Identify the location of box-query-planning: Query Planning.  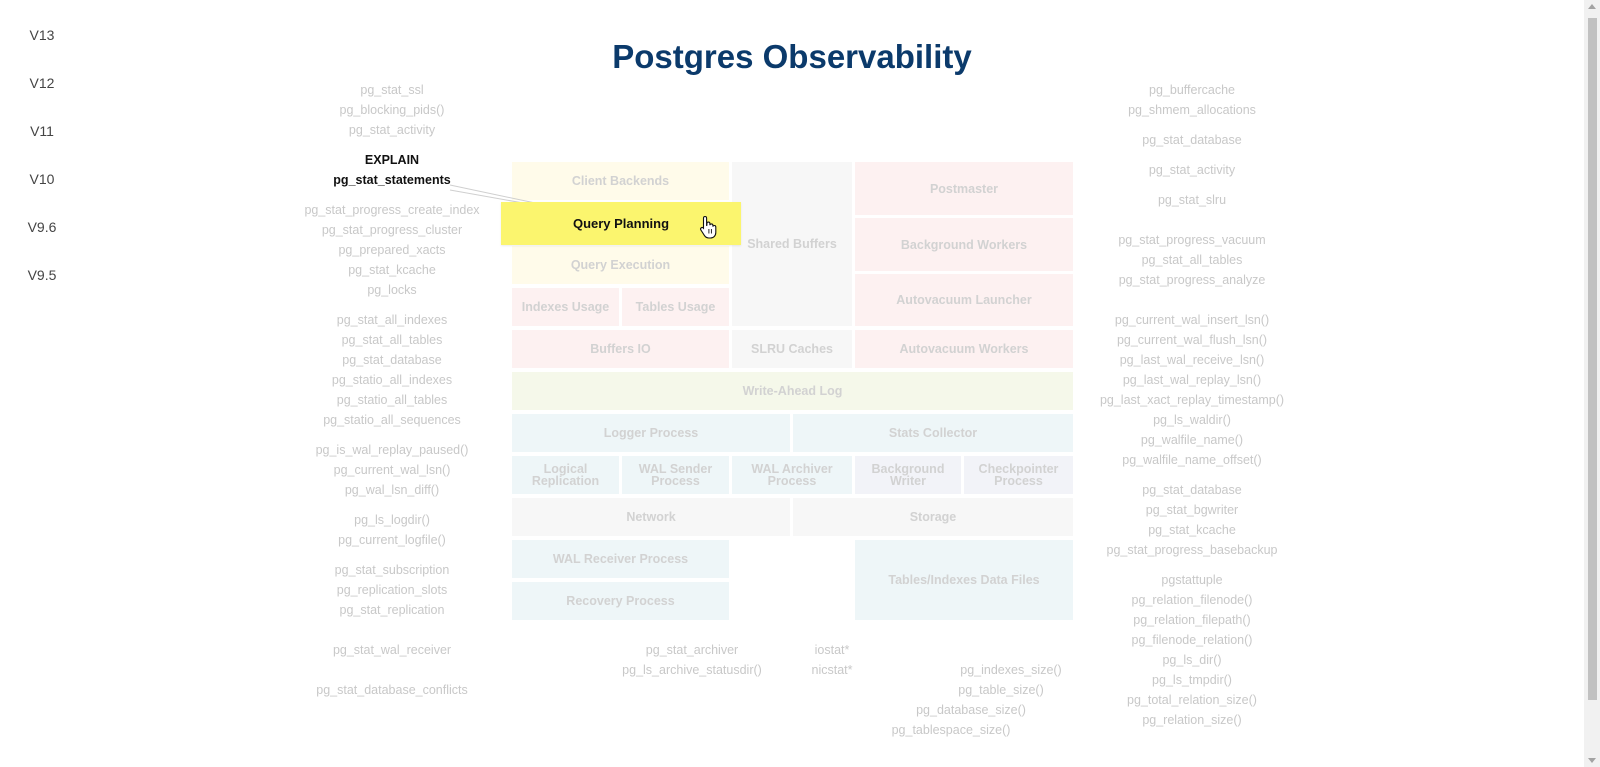
(621, 223).